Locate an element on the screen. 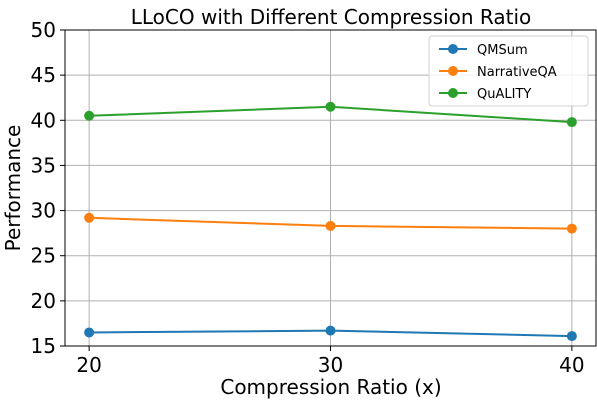 The image size is (597, 403). legend-marker-narrativeqa is located at coordinates (453, 71).